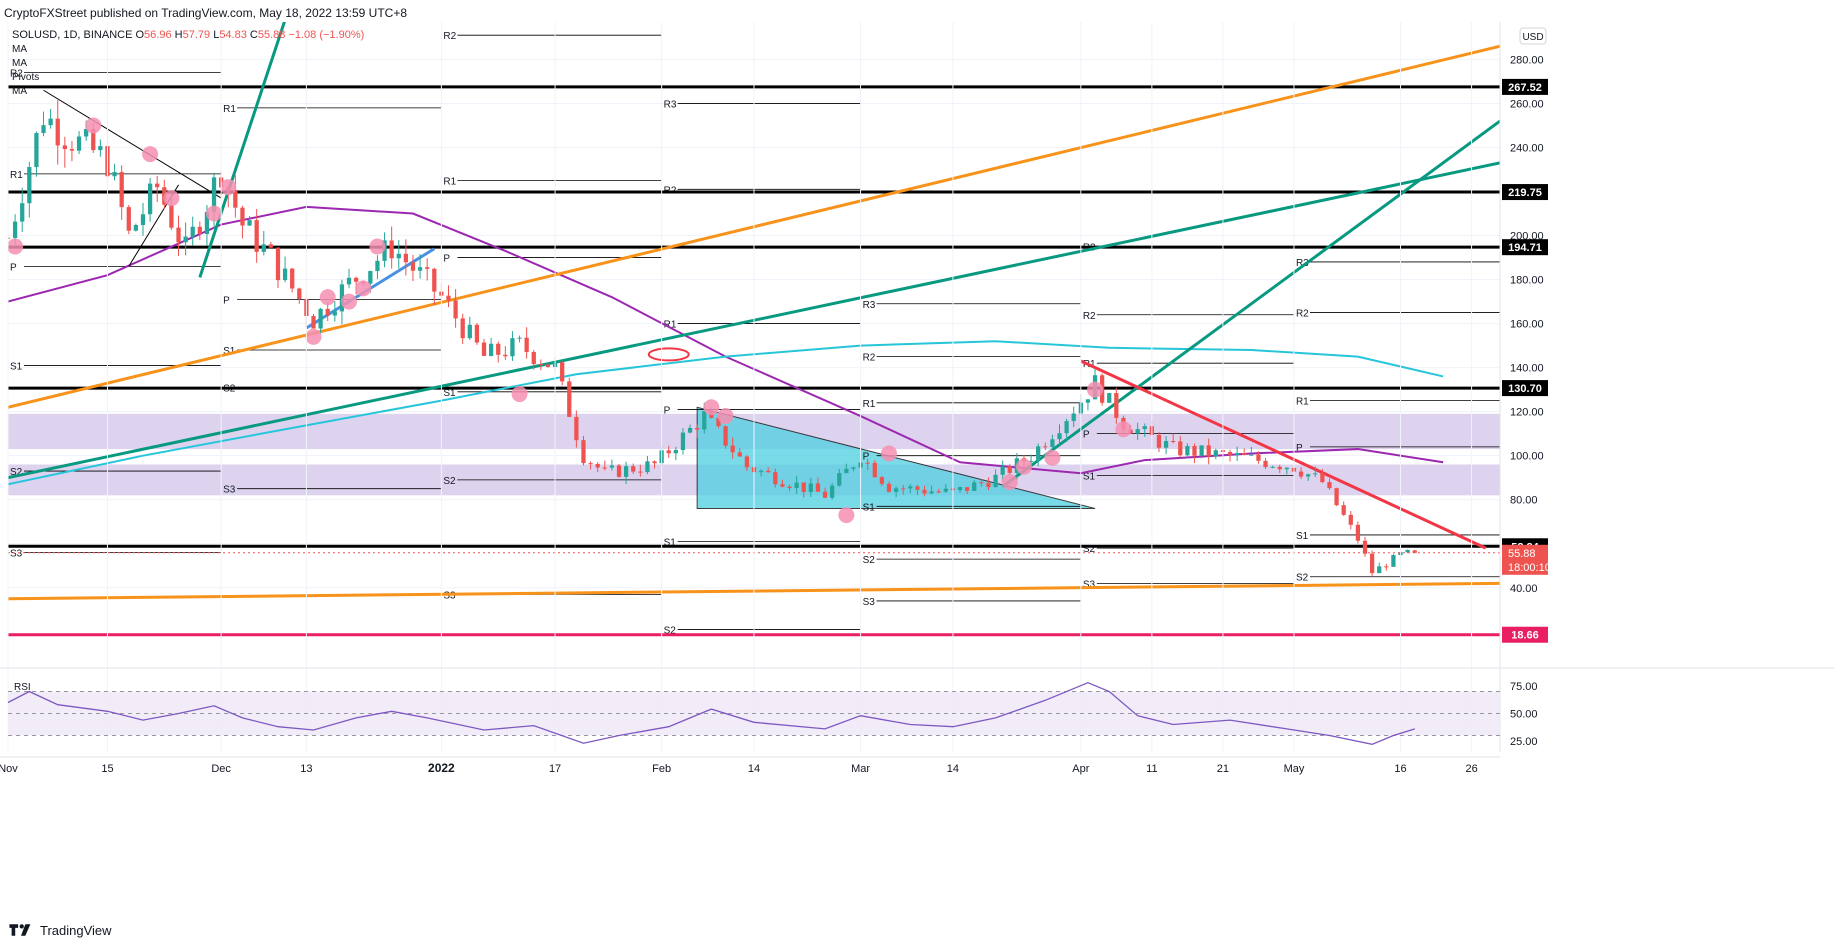 Image resolution: width=1834 pixels, height=947 pixels. I want to click on key-level-badge-label: 194.71, so click(1525, 248).